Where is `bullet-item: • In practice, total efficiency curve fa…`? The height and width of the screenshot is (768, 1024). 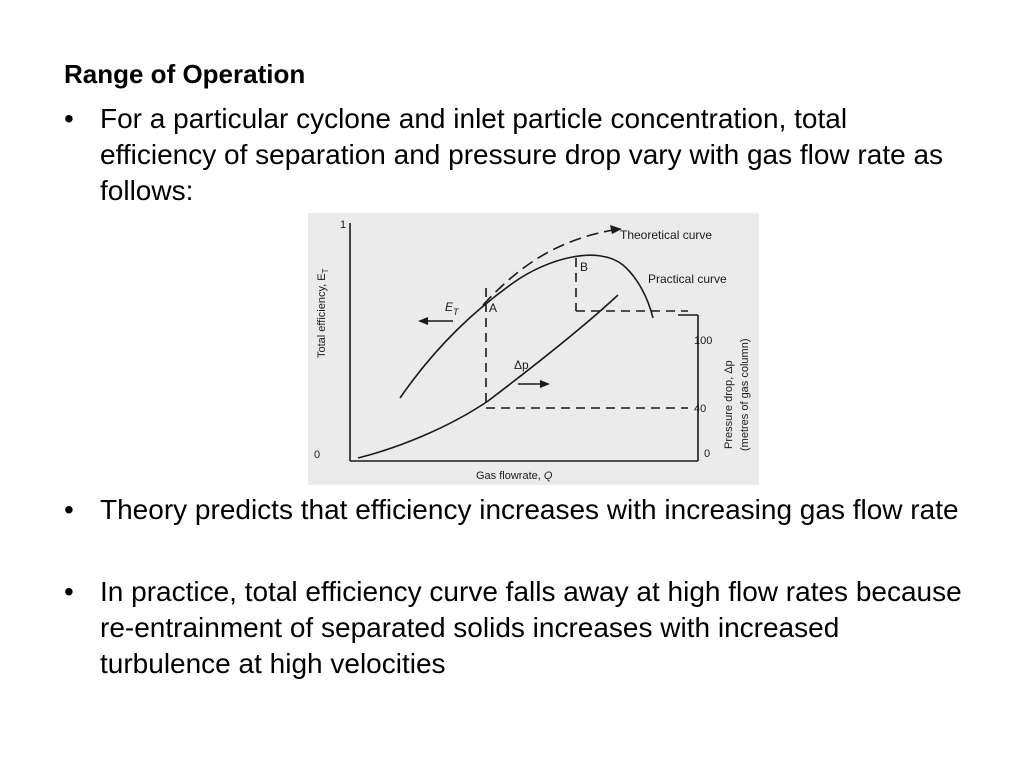 bullet-item: • In practice, total efficiency curve fa… is located at coordinates (514, 628).